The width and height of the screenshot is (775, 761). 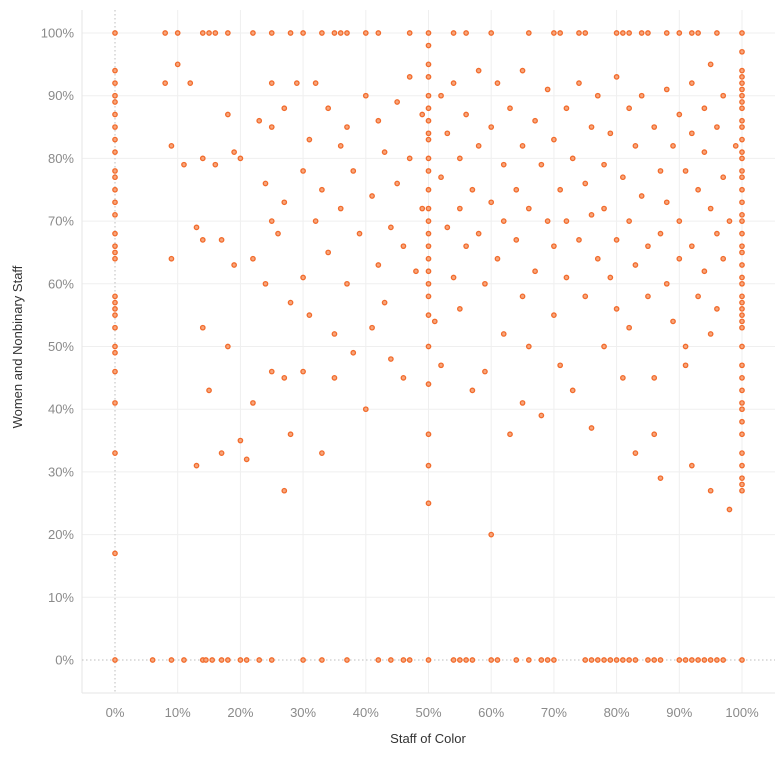 I want to click on y-tick-labels: 0% 10% 20% 30% 40% 50% 60% 70% 80% 90% 100%, so click(x=58, y=347).